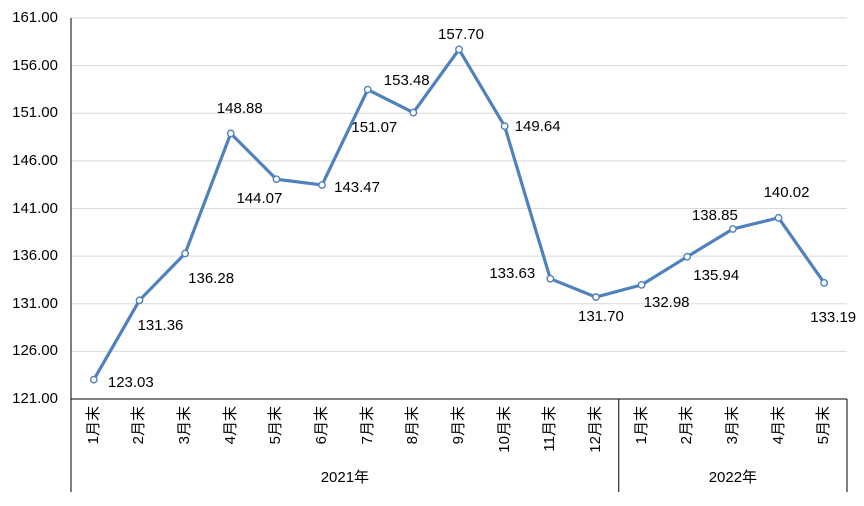  I want to click on y-tick-label: 146.00, so click(35, 160).